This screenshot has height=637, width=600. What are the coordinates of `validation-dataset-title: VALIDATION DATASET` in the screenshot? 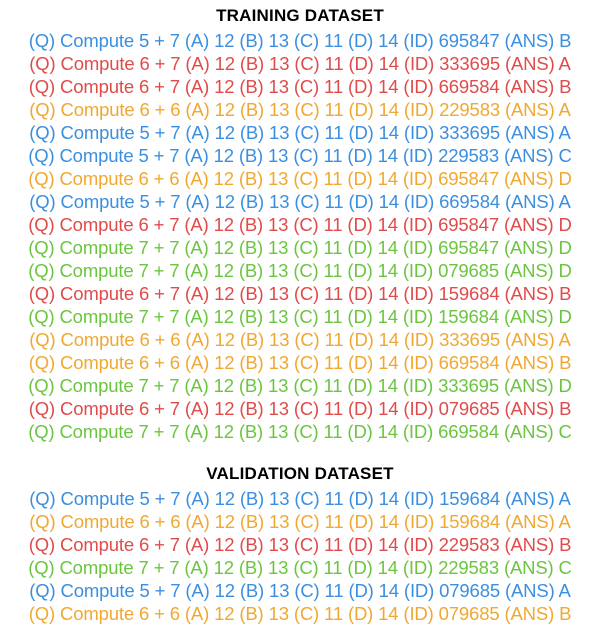 It's located at (300, 473).